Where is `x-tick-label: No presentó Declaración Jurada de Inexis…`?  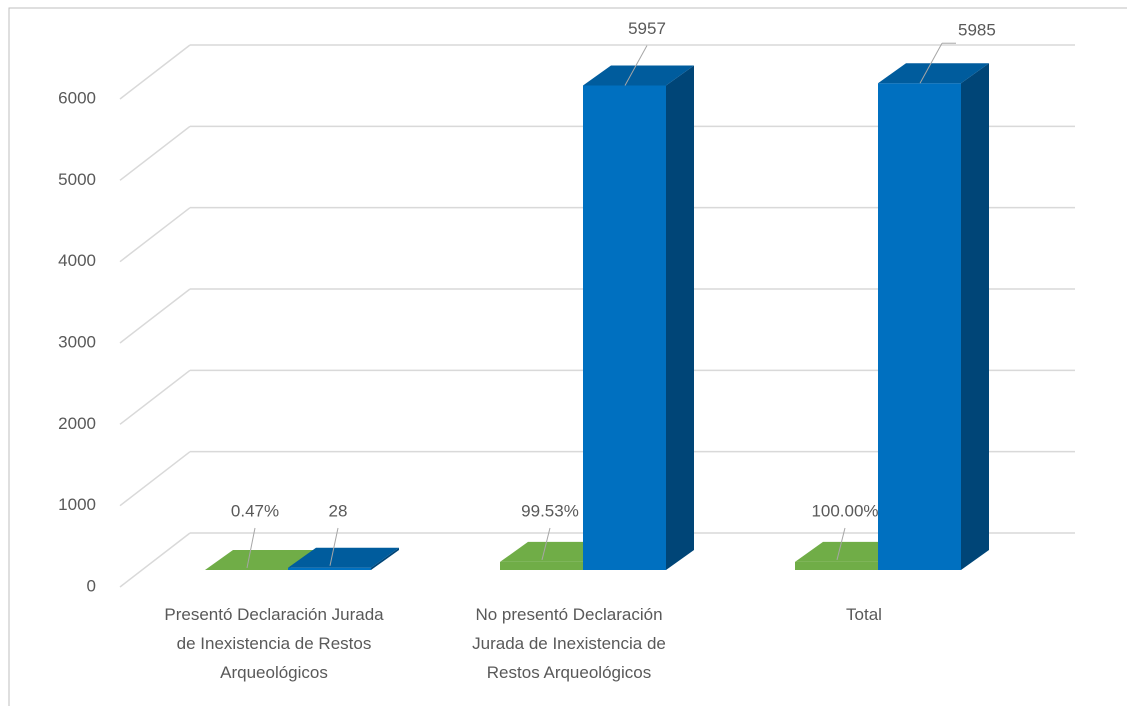 x-tick-label: No presentó Declaración Jurada de Inexis… is located at coordinates (569, 643).